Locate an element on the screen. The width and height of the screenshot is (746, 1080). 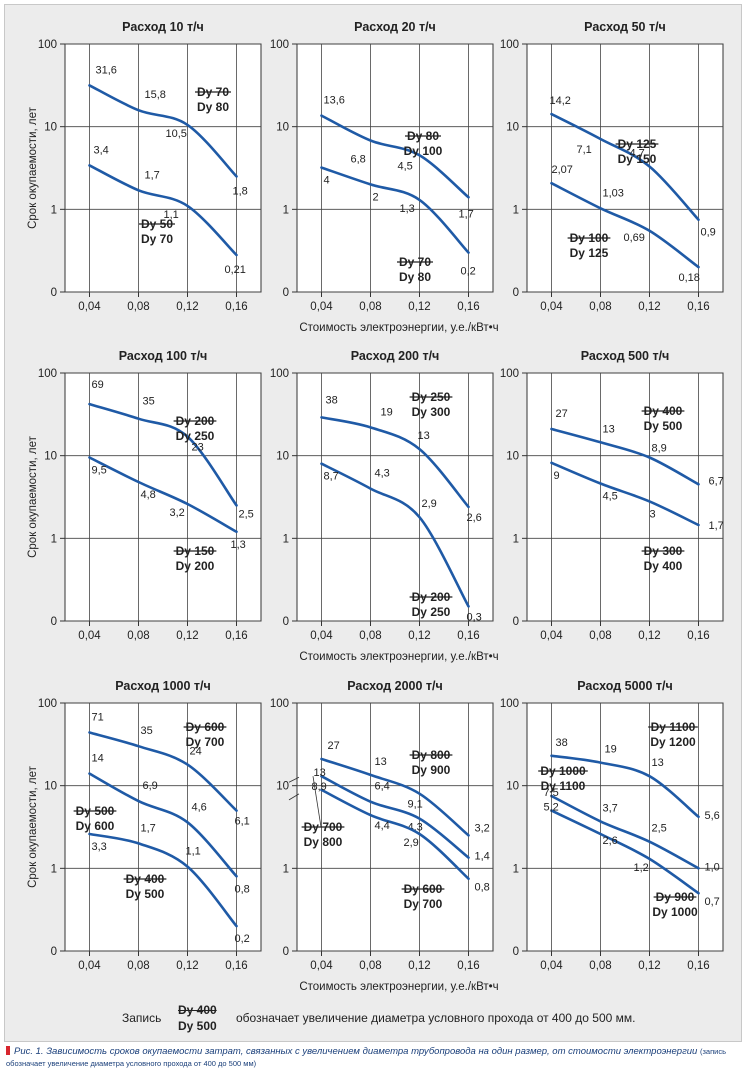
chart-6-series-1-data-label: 13 is located at coordinates (609, 429).